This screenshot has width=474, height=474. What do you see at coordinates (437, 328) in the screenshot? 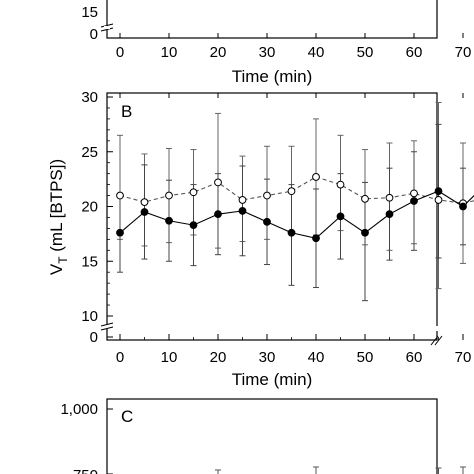
I see `panel-b-x-axis-break-gap` at bounding box center [437, 328].